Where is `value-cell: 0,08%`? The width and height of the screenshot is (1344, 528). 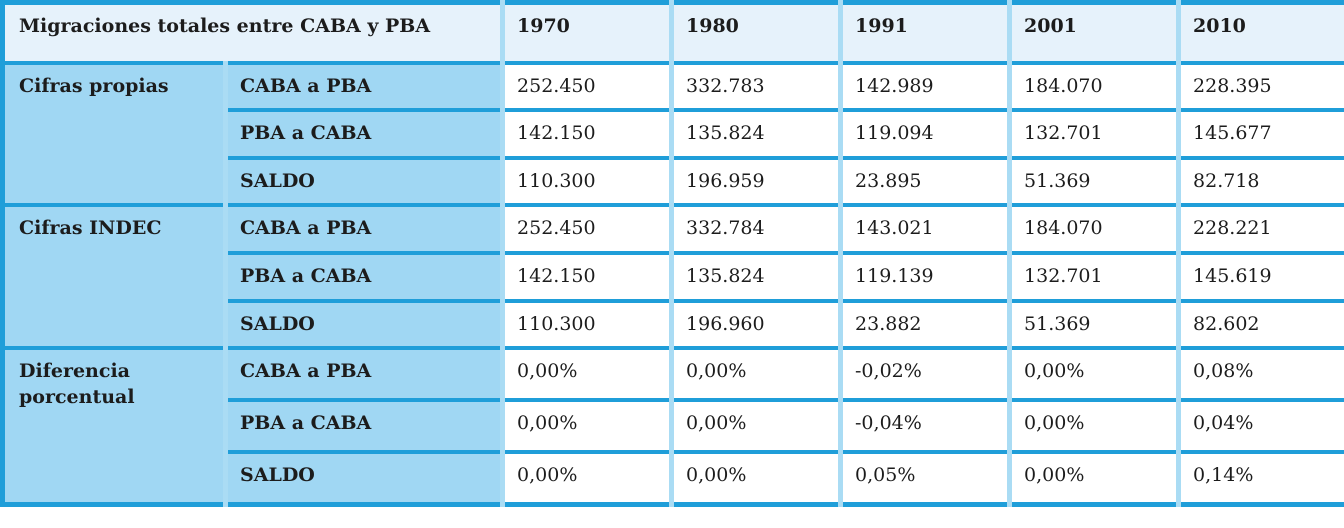
value-cell: 0,08% is located at coordinates (1260, 374).